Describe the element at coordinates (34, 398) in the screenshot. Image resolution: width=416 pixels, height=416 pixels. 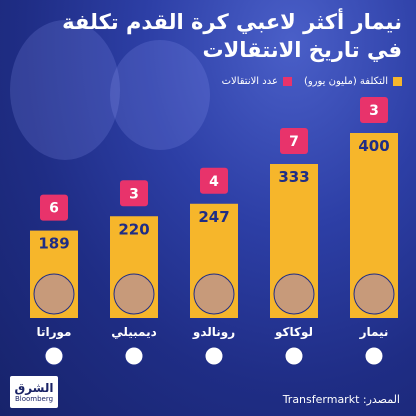
I see `brand-logo-english: Bloomberg` at that location.